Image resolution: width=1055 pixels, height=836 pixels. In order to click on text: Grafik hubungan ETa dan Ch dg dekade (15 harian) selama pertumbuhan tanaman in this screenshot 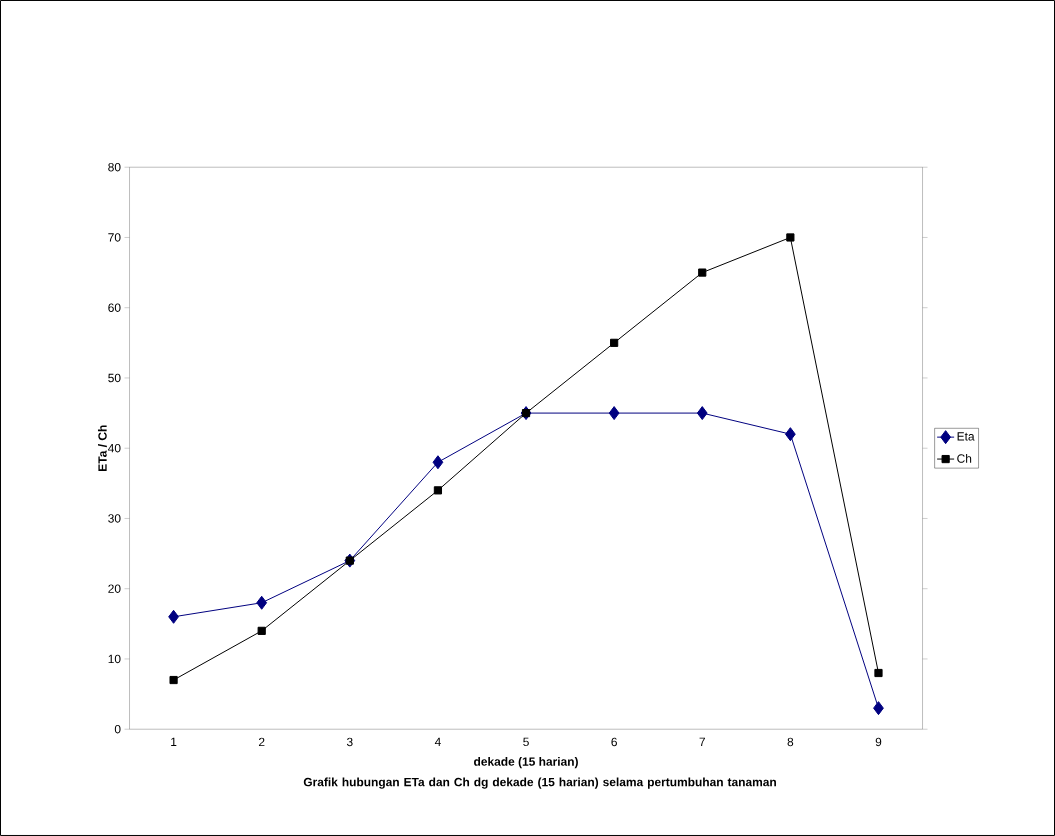, I will do `click(539, 783)`.